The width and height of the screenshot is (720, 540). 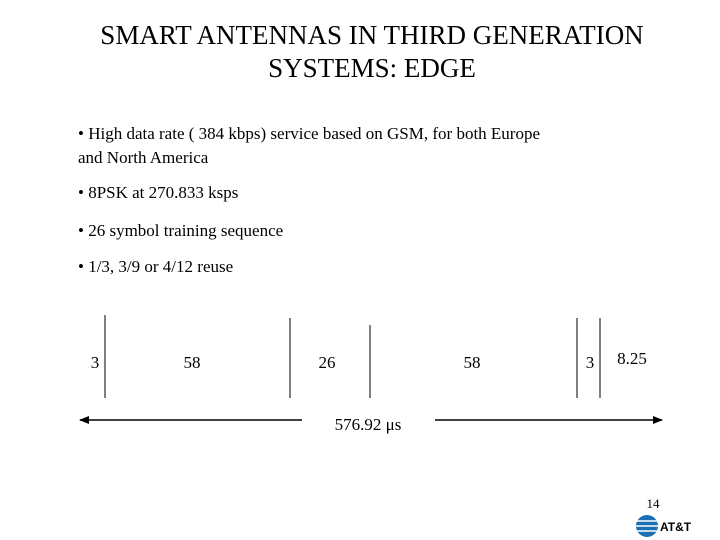 What do you see at coordinates (180, 230) in the screenshot?
I see `bullet-text: • 26 symbol training sequence` at bounding box center [180, 230].